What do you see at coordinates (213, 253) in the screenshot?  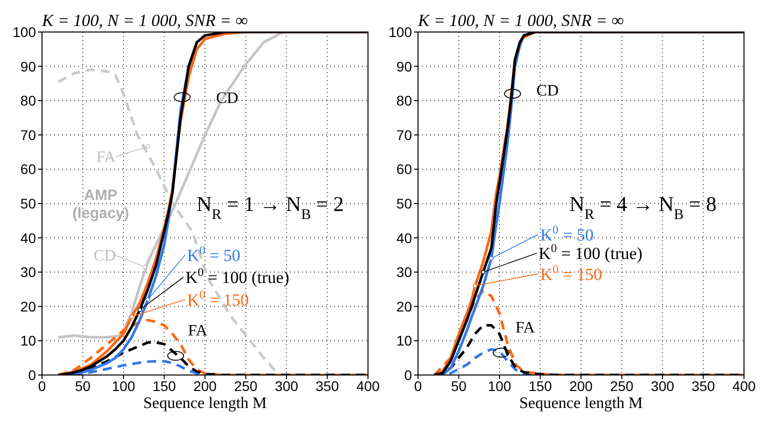 I see `series-label: K$^{0}$ = 50` at bounding box center [213, 253].